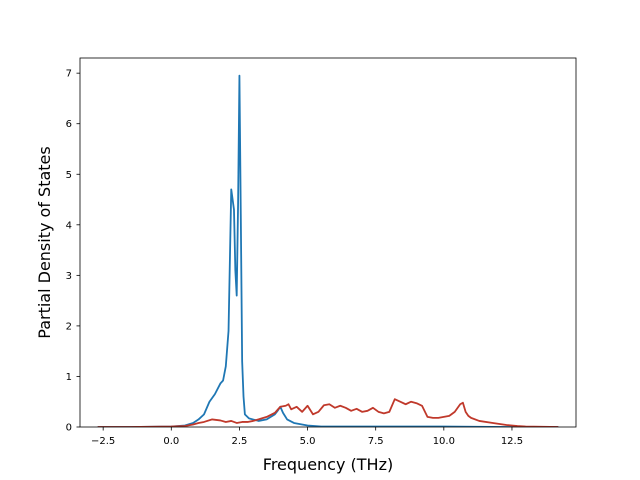 The height and width of the screenshot is (480, 640). Describe the element at coordinates (69, 276) in the screenshot. I see `y-tick-label: 3` at that location.